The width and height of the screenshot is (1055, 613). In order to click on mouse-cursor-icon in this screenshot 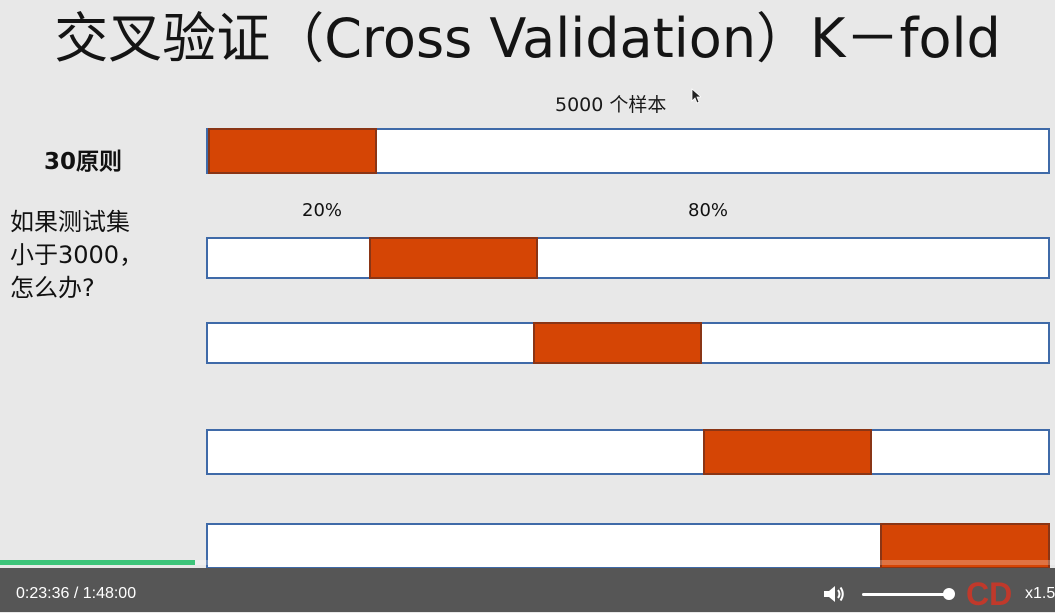, I will do `click(696, 96)`.